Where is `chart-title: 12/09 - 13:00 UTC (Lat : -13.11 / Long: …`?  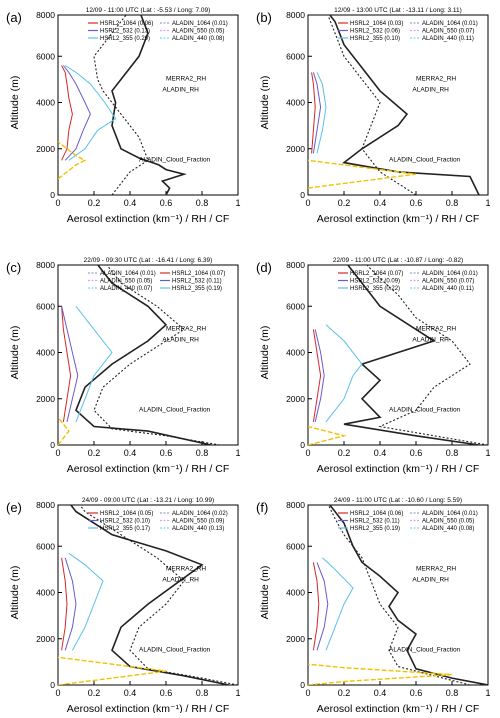 chart-title: 12/09 - 13:00 UTC (Lat : -13.11 / Long: … is located at coordinates (398, 10).